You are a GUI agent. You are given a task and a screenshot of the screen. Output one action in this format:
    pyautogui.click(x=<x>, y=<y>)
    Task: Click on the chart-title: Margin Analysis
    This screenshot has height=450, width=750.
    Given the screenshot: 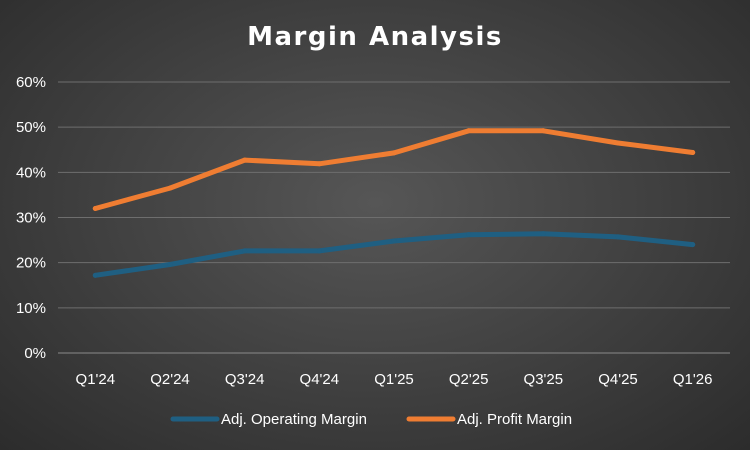 What is the action you would take?
    pyautogui.click(x=375, y=37)
    